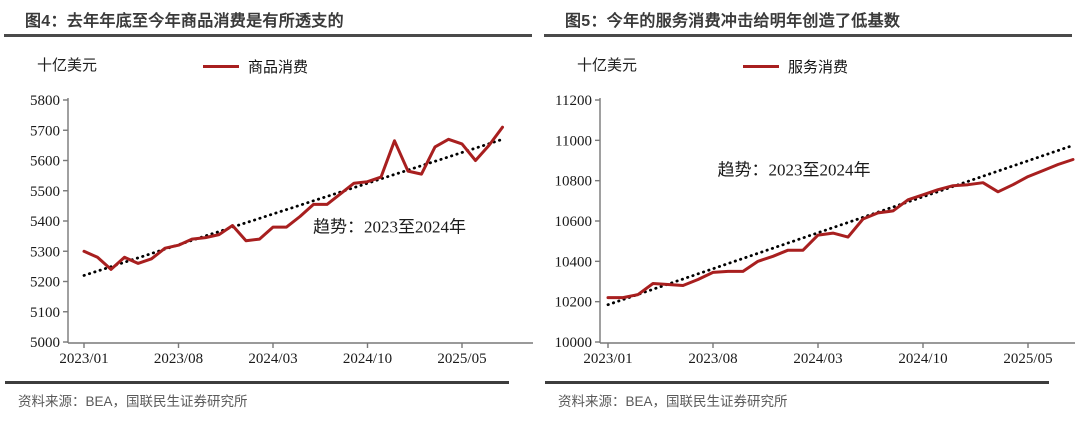 The image size is (1080, 421). I want to click on figure-title: 图4：去年年底至今年商品消费是有所透支的, so click(268, 21).